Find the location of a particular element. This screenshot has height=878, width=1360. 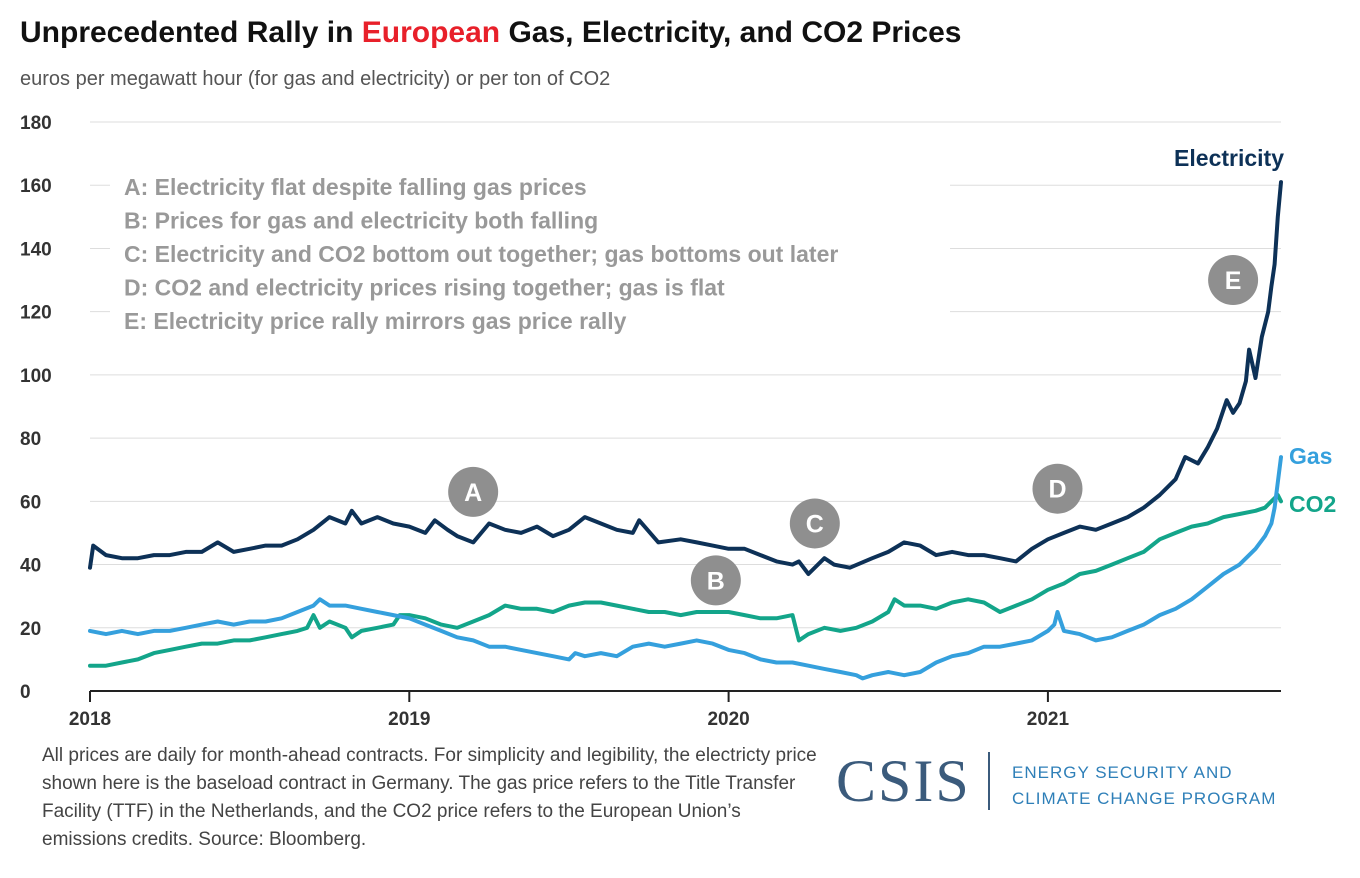

y-tick-label: 160 is located at coordinates (36, 186).